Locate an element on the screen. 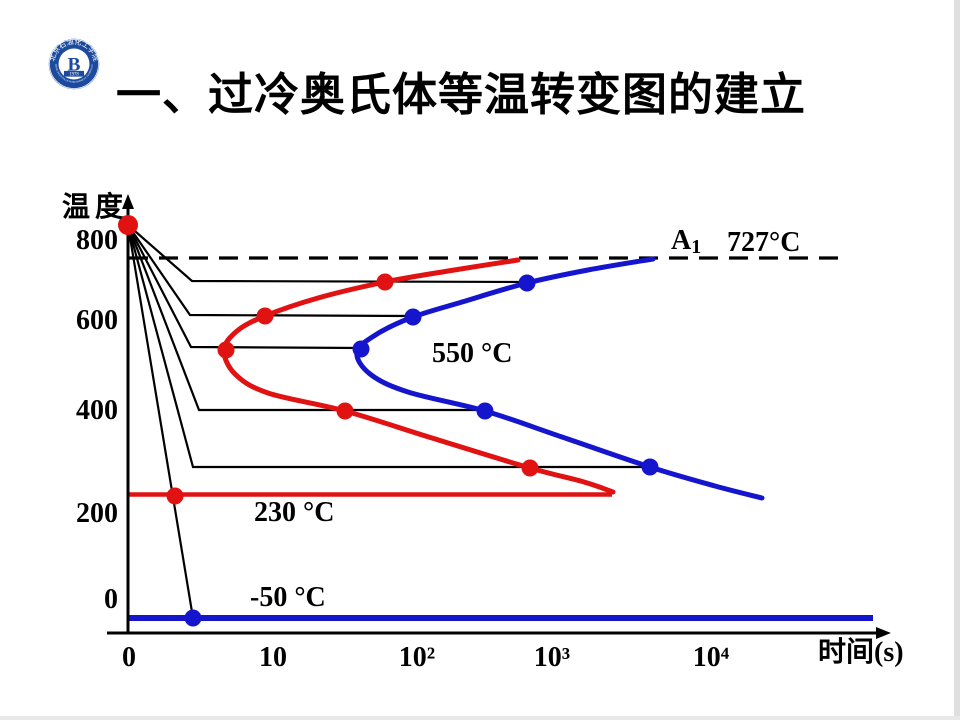 This screenshot has height=720, width=960. x-axis-arrow is located at coordinates (883, 633).